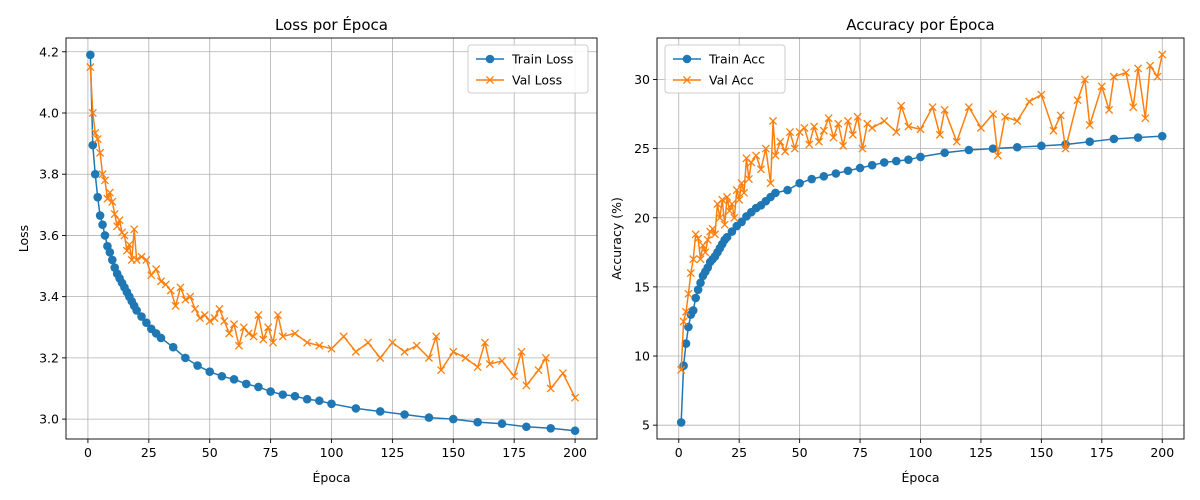 This screenshot has height=500, width=1200. I want to click on x-axis-label: Época, so click(331, 477).